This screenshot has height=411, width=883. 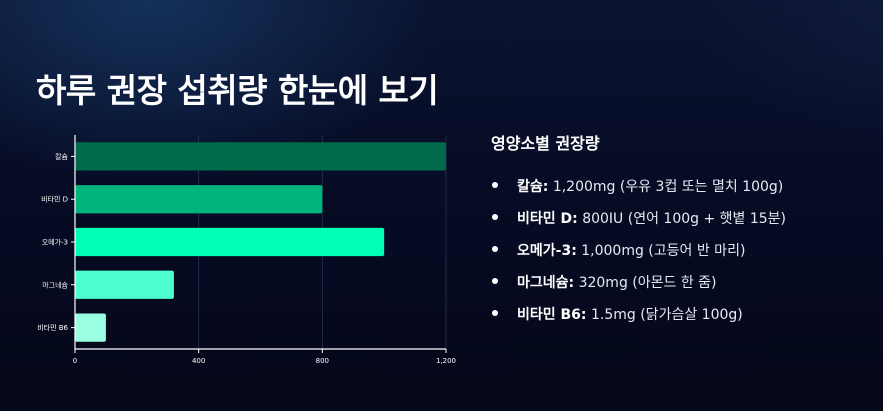 I want to click on nutrient-name: 마그네슘:, so click(x=546, y=283).